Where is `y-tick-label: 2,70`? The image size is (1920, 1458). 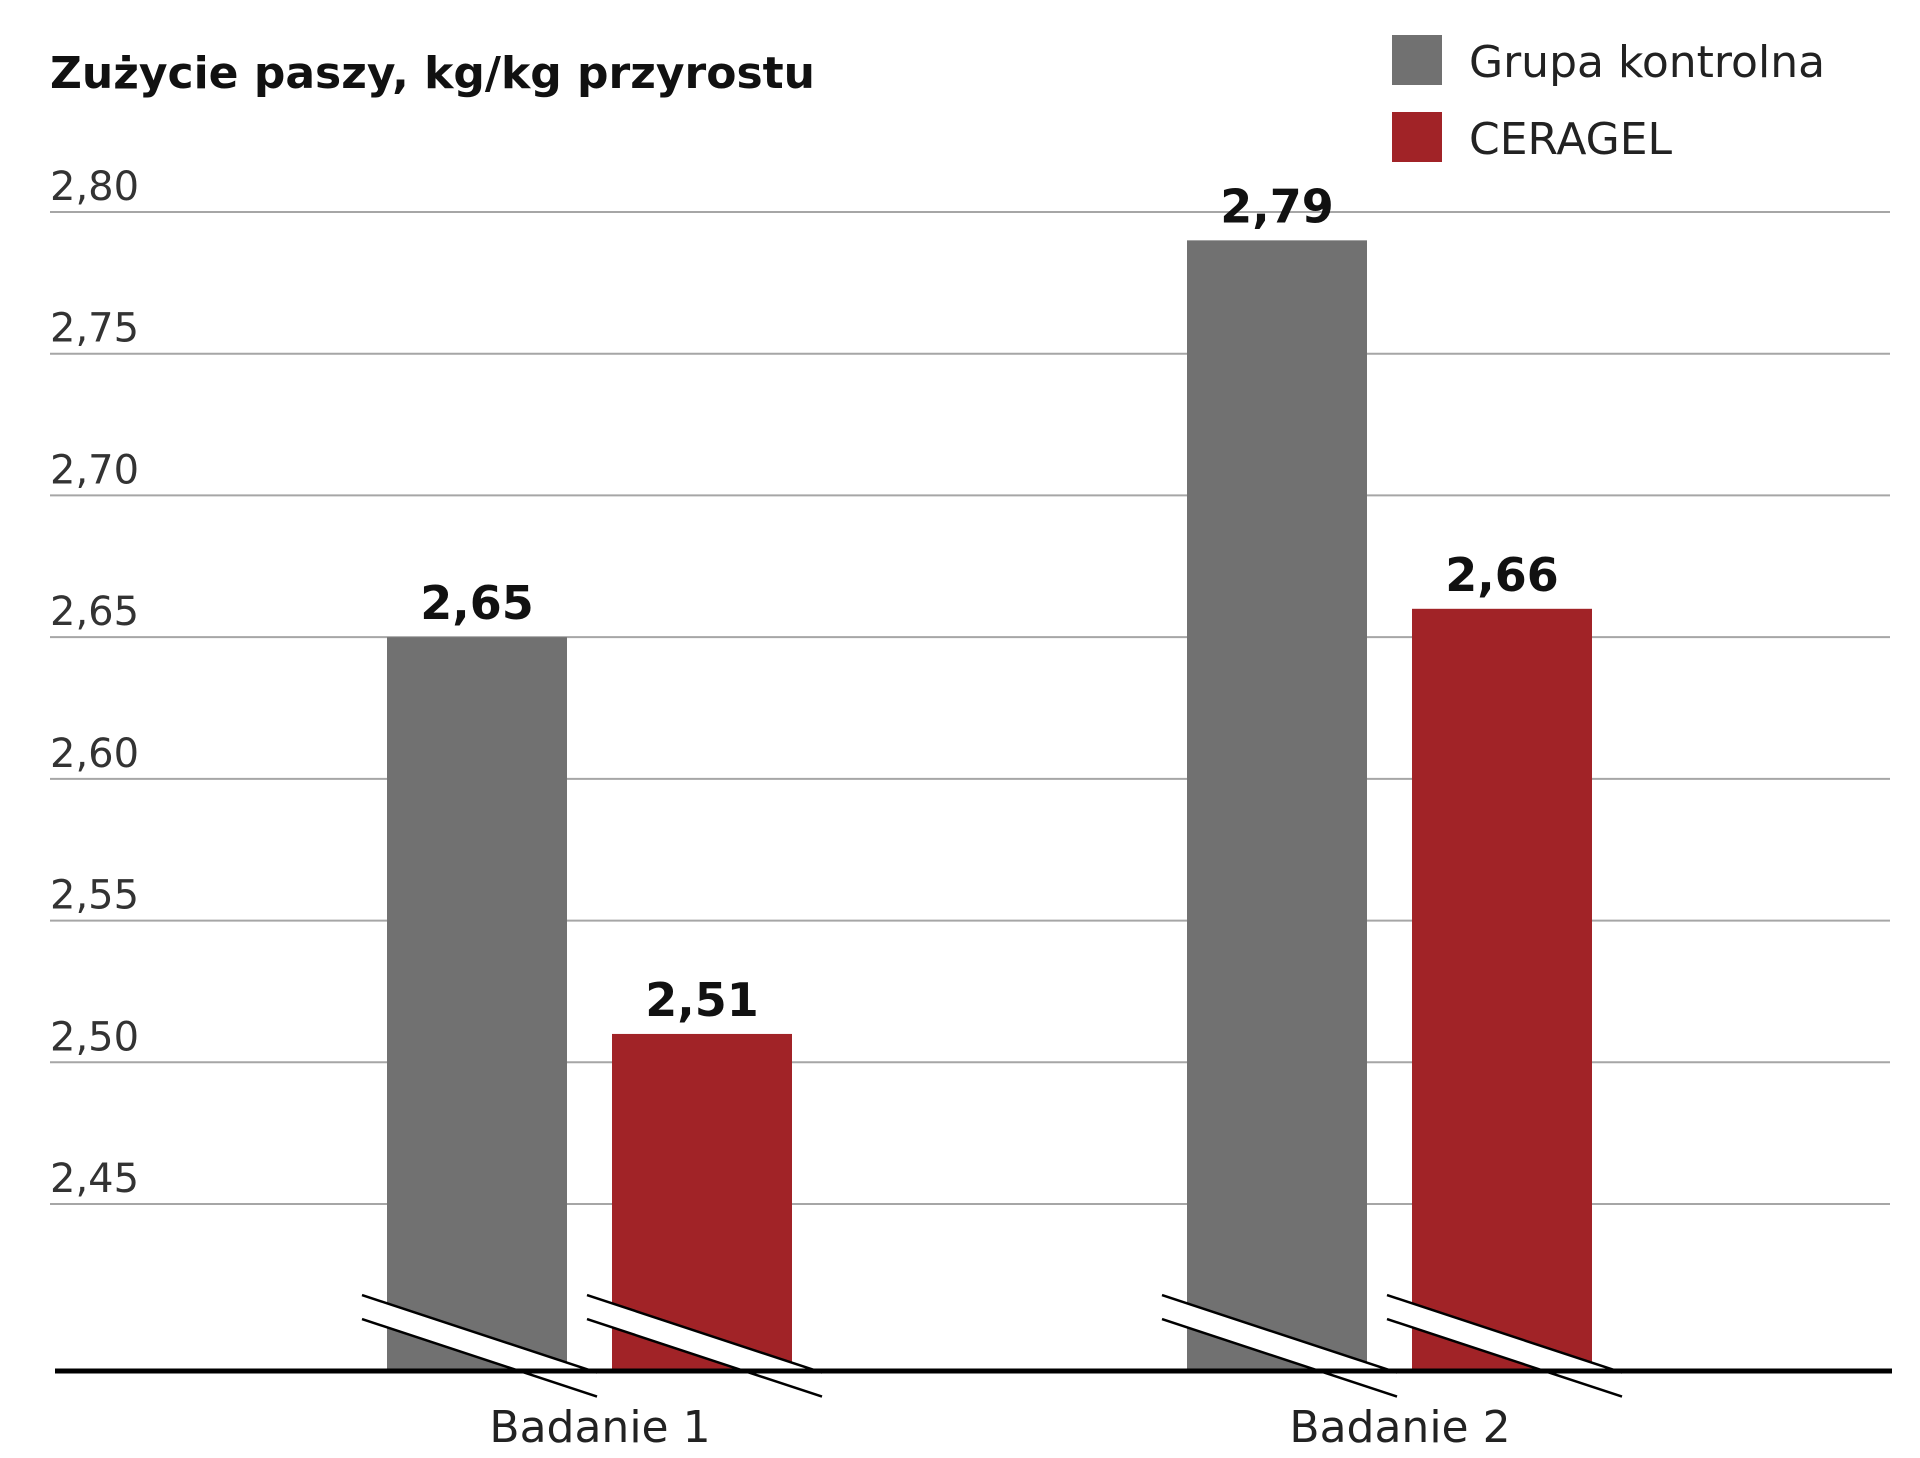
y-tick-label: 2,70 is located at coordinates (94, 470).